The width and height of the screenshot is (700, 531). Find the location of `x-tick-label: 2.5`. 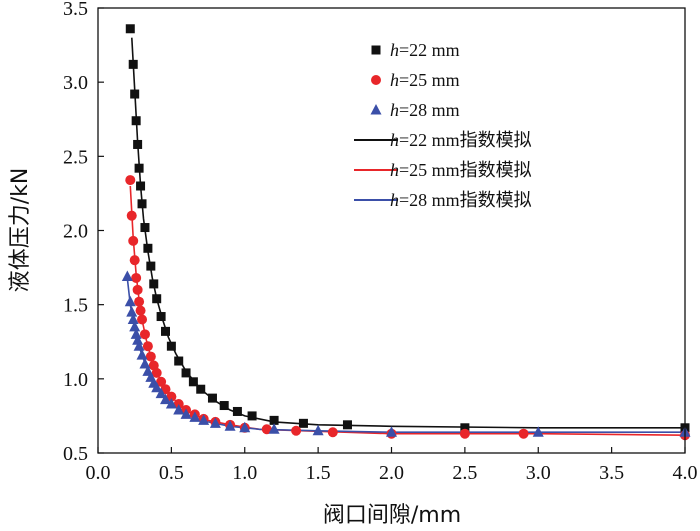

x-tick-label: 2.5 is located at coordinates (464, 473).